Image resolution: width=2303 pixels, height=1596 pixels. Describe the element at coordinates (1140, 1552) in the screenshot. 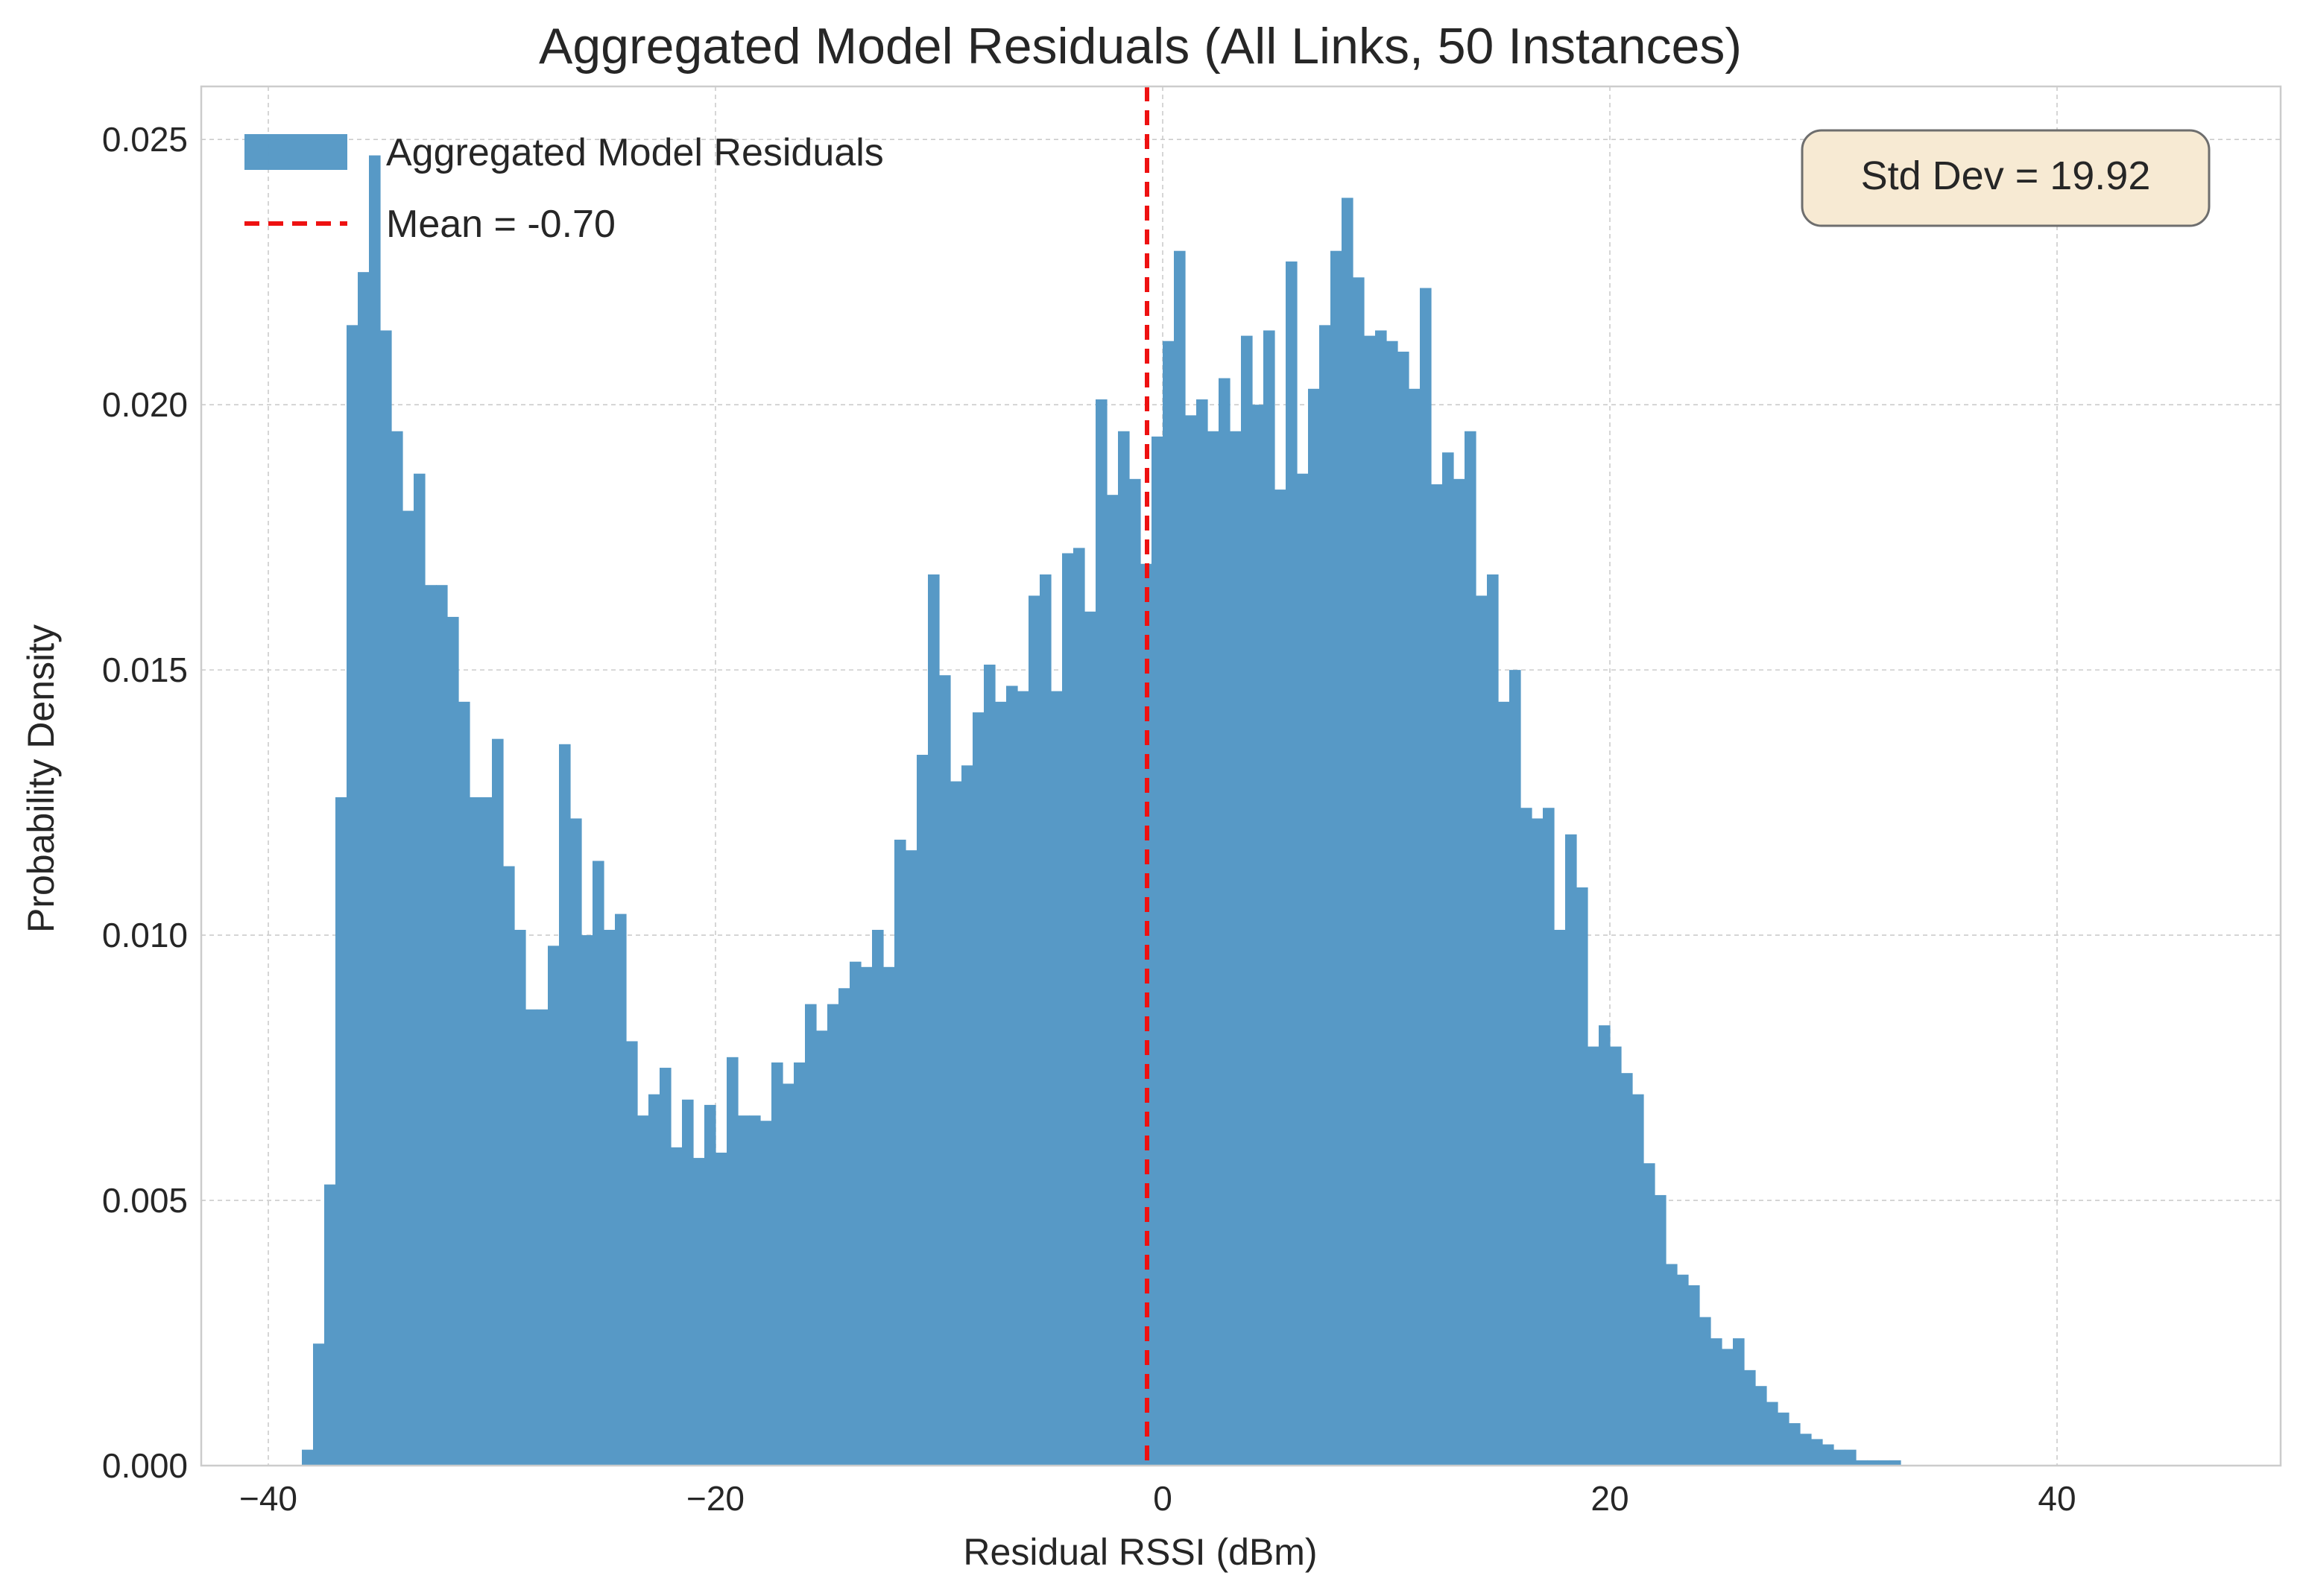

I see `x-axis-label: Residual RSSI (dBm)` at that location.